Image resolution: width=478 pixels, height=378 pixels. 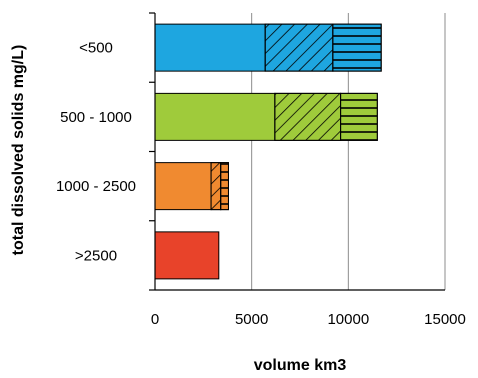 I want to click on category-label-0: <500, so click(x=96, y=48).